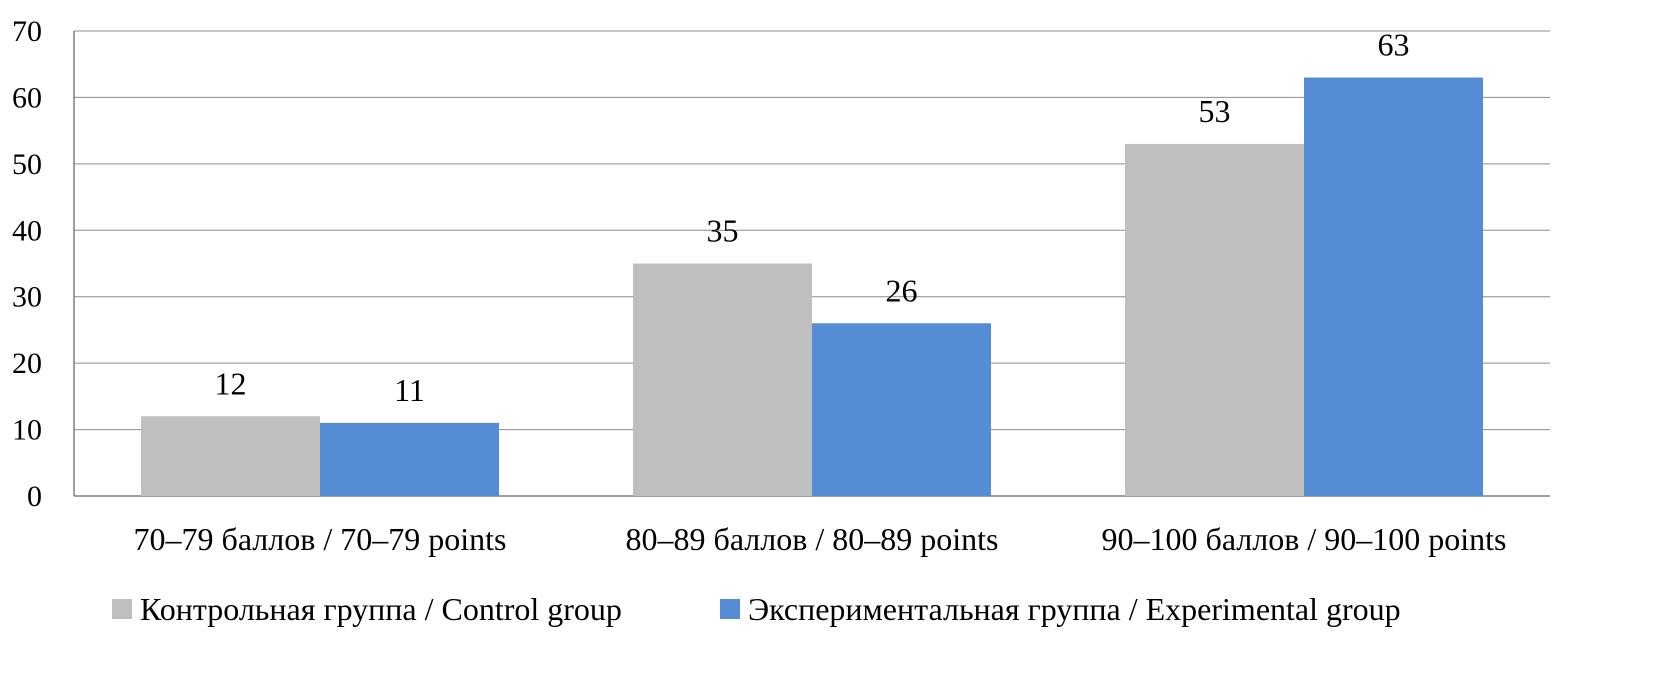  I want to click on y-tick-label: 40, so click(27, 230).